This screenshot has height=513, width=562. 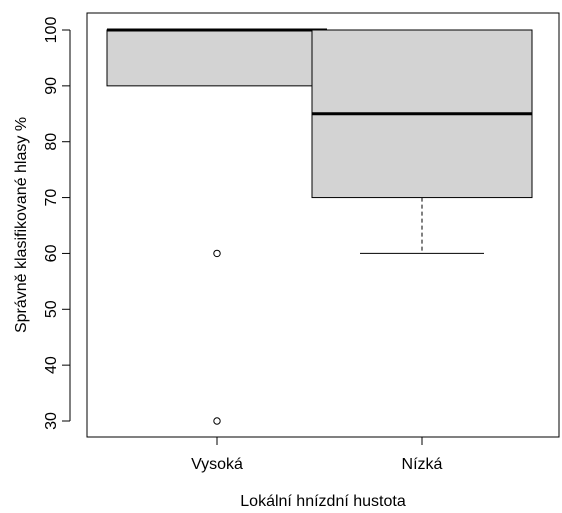 What do you see at coordinates (317, 454) in the screenshot?
I see `x-axis: Vysoká Nízká` at bounding box center [317, 454].